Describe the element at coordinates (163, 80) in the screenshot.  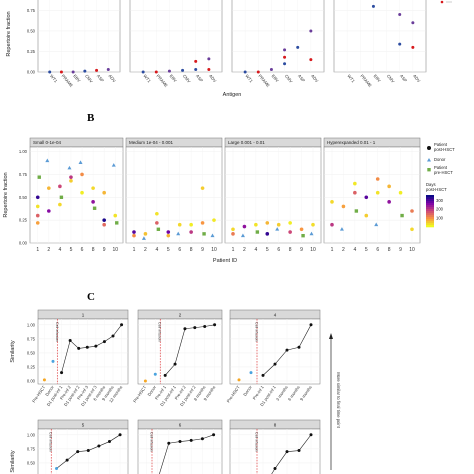
I see `panel-a-xtick: PRAME` at that location.